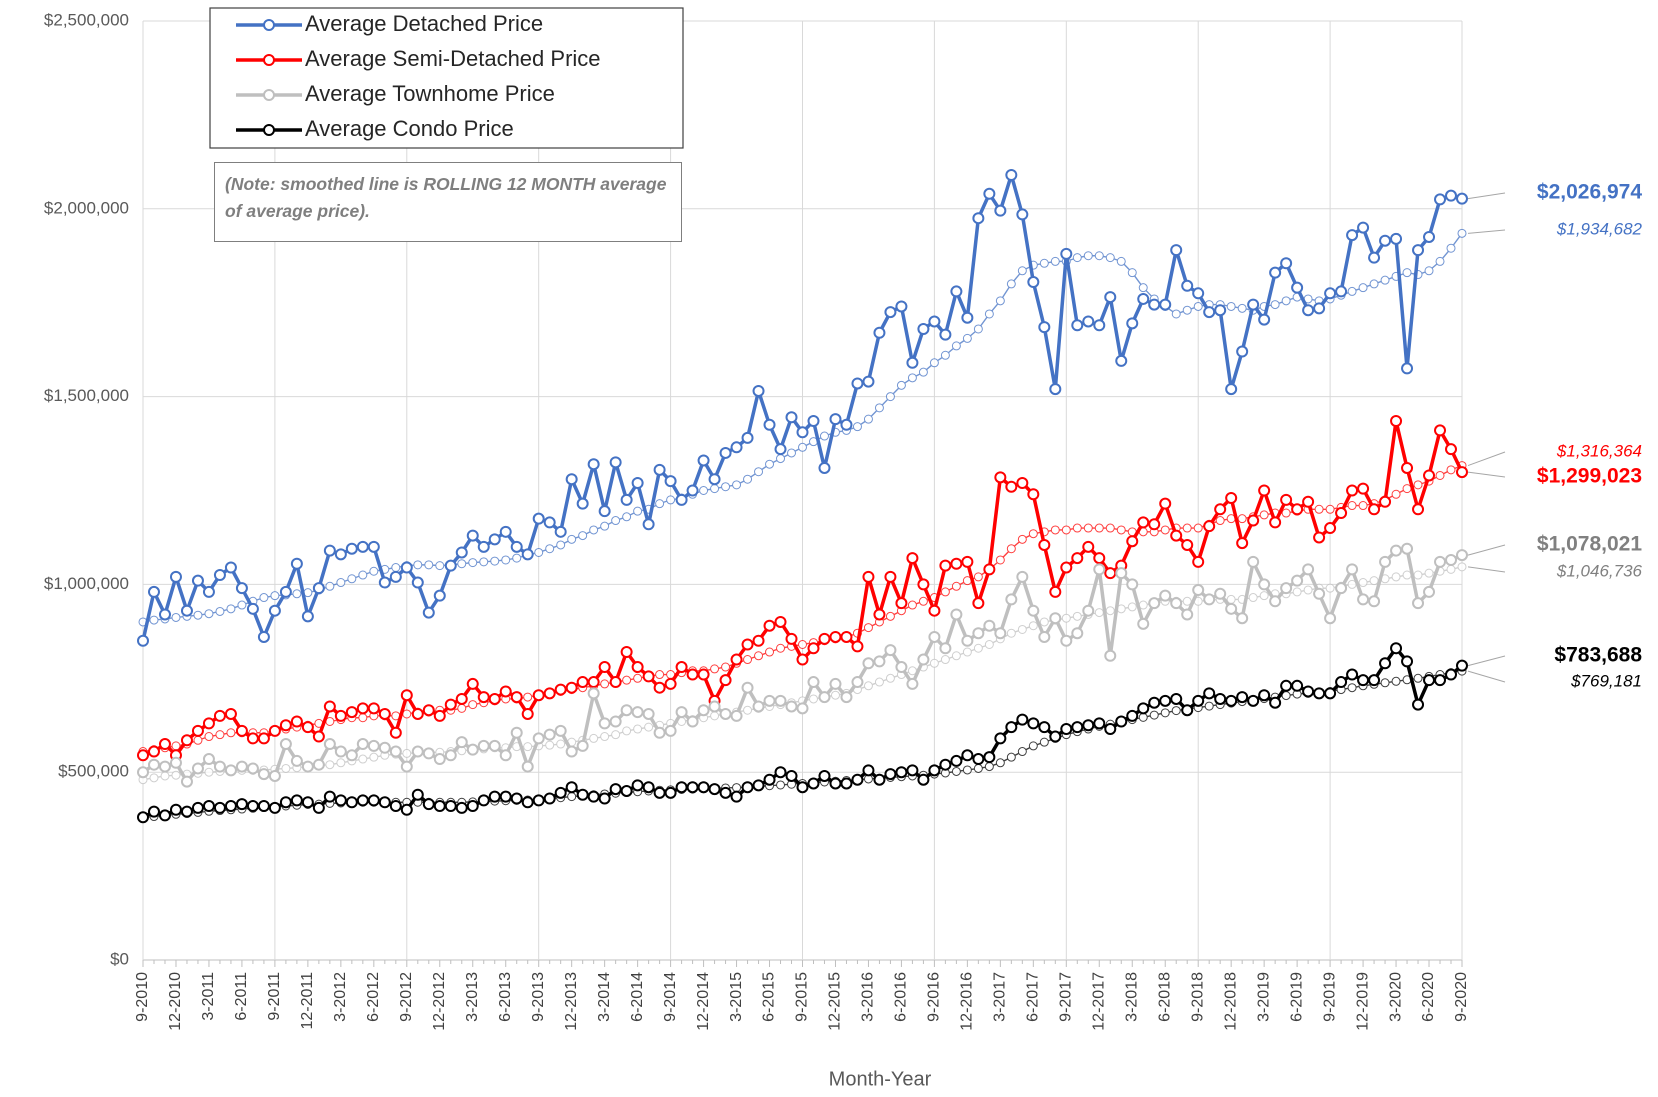 This screenshot has width=1658, height=1097. I want to click on x-tick-label: 3-2020, so click(1395, 997).